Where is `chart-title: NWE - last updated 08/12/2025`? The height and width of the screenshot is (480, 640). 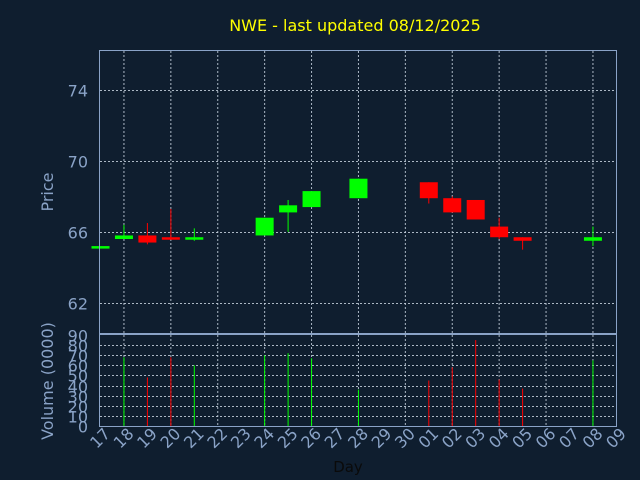
chart-title: NWE - last updated 08/12/2025 is located at coordinates (355, 25).